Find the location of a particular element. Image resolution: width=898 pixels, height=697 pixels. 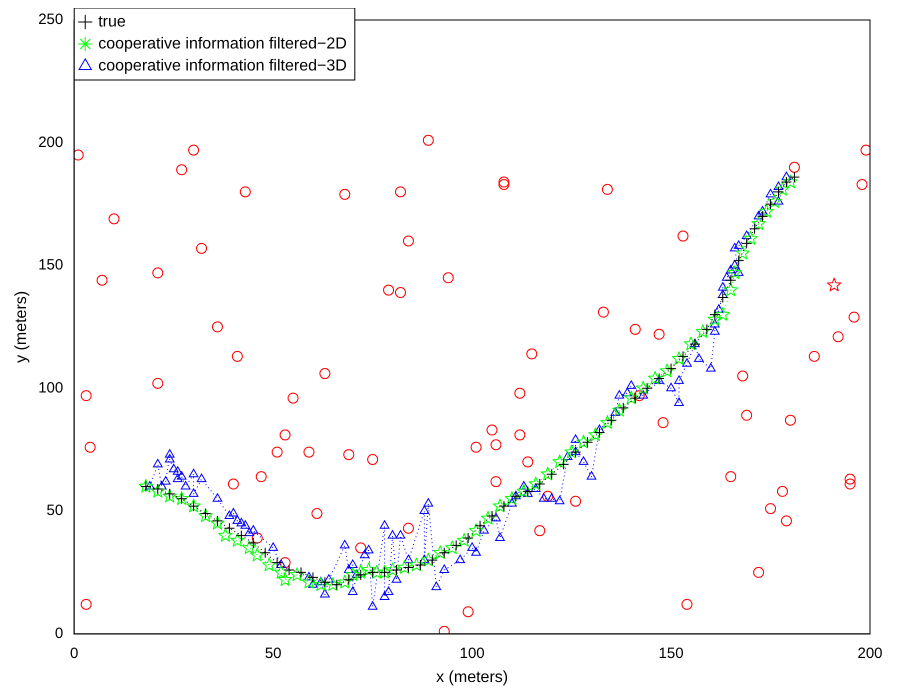

y-tick-label: 100 is located at coordinates (51, 387).